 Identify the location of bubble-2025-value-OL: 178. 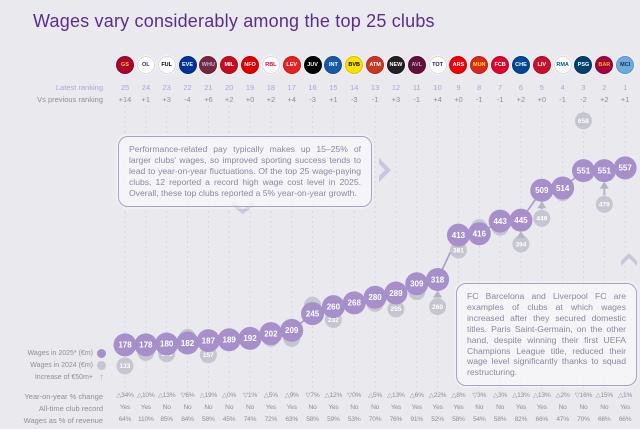
(146, 345).